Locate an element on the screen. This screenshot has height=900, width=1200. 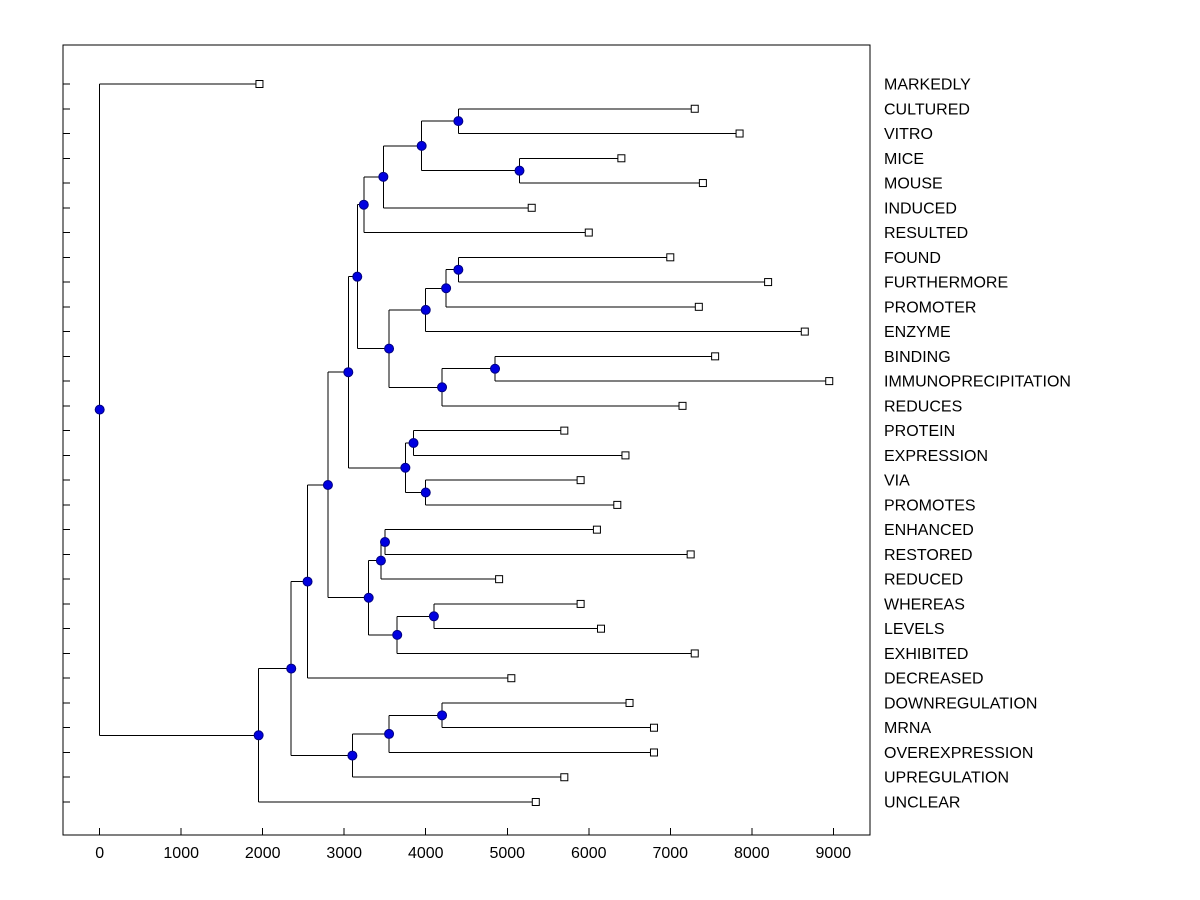
leaf-label: PROTEIN is located at coordinates (919, 431).